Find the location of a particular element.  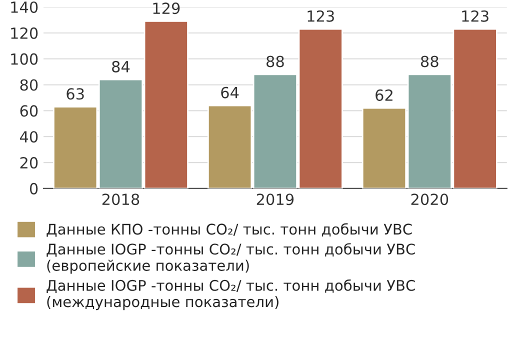

data-label: 63 is located at coordinates (75, 94).